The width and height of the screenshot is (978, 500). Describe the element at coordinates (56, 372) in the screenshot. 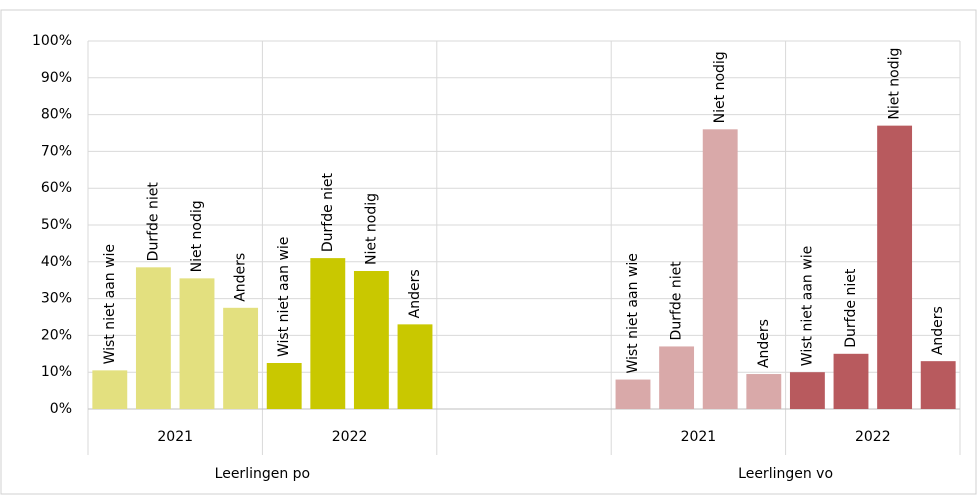

I see `y-tick-label: 10%` at that location.